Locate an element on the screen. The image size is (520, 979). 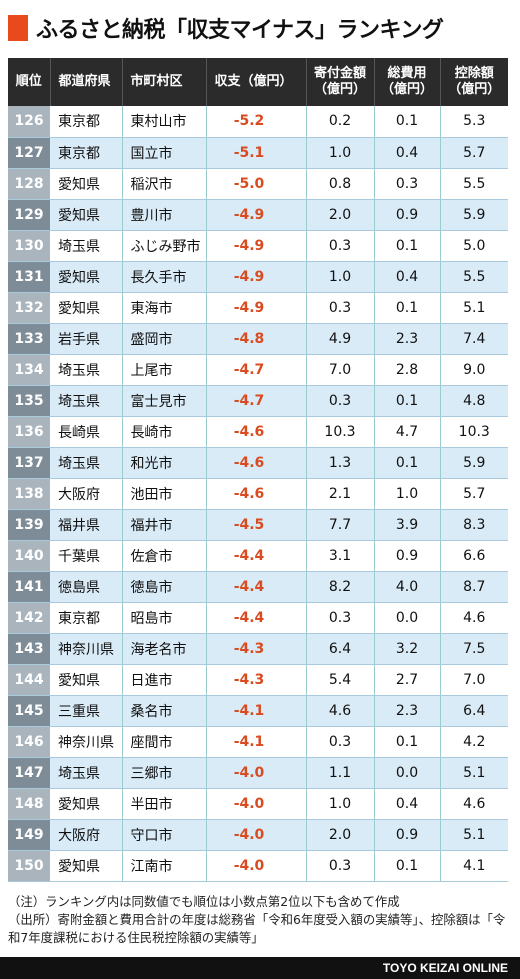
prefecture-cell: 福井県 is located at coordinates (86, 525).